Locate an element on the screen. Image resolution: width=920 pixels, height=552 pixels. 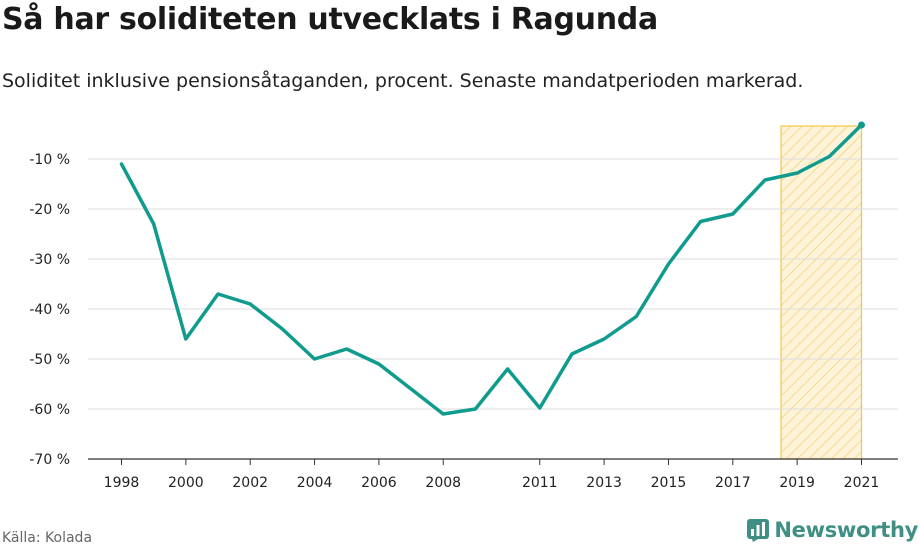
y-tick-label: -70 % is located at coordinates (49, 460).